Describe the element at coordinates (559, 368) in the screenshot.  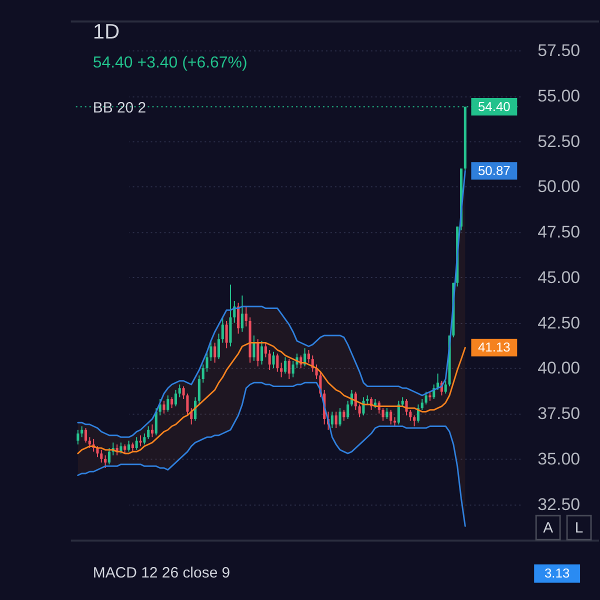
I see `y-tick-label: 40.00` at that location.